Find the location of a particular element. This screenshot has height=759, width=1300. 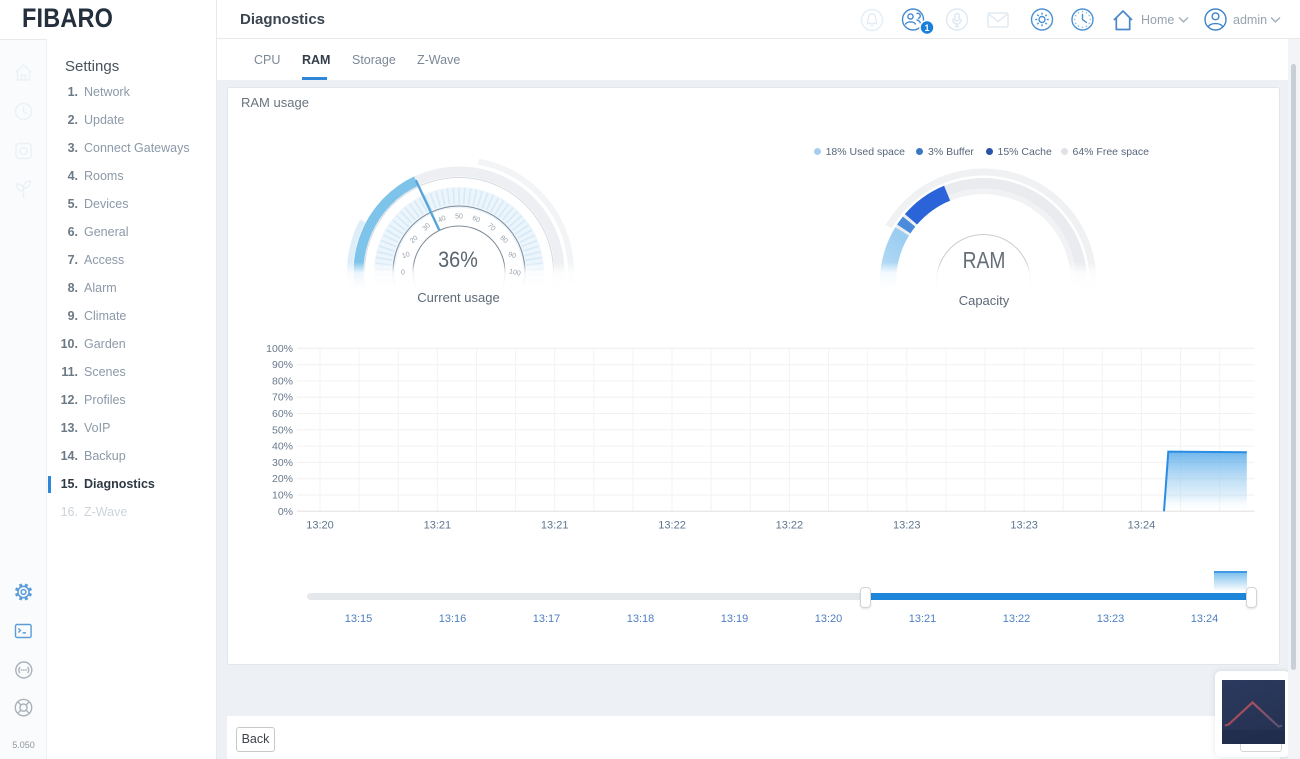

svg-text: 30% is located at coordinates (282, 463).